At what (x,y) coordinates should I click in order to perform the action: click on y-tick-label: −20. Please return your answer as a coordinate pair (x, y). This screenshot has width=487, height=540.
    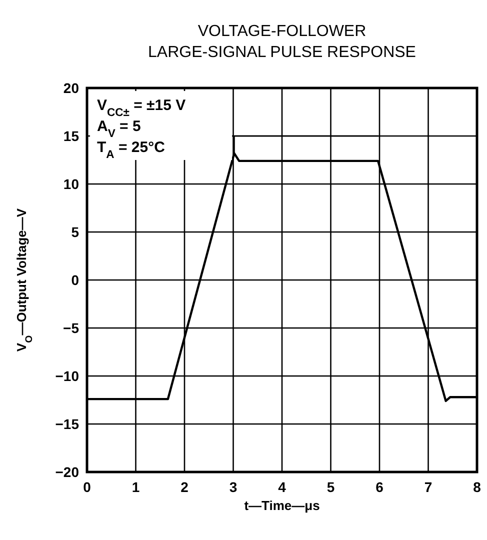
    Looking at the image, I should click on (67, 472).